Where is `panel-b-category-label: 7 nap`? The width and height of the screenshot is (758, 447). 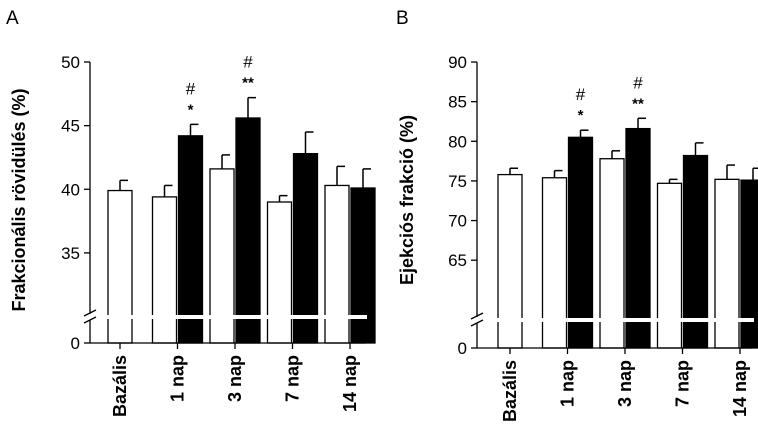
panel-b-category-label: 7 nap is located at coordinates (683, 383).